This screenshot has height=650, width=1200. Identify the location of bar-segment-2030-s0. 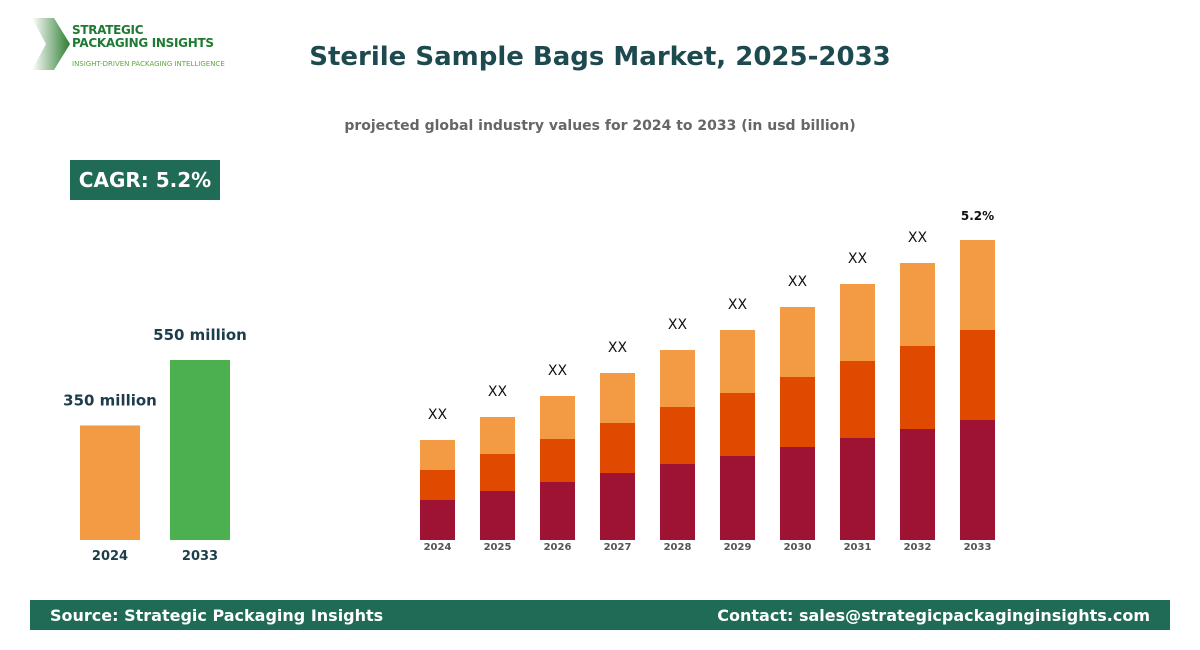
(797, 493).